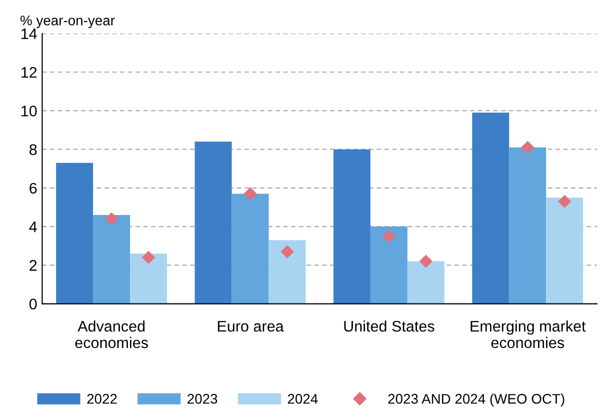  What do you see at coordinates (33, 265) in the screenshot?
I see `y-tick-label: 2` at bounding box center [33, 265].